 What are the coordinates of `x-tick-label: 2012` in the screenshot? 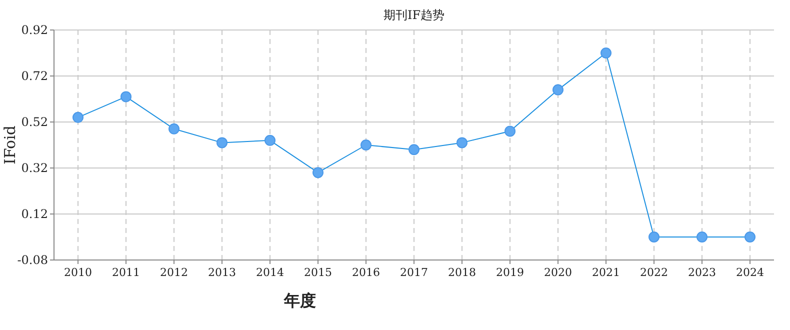 It's located at (174, 272).